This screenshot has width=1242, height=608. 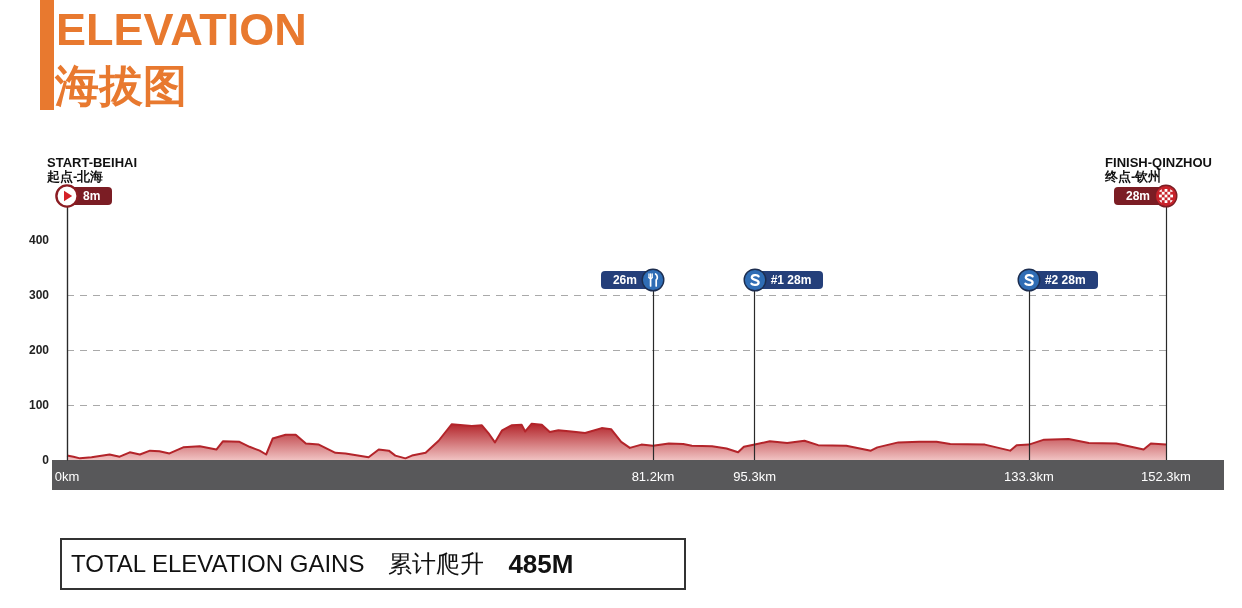 I want to click on y-tick-label: 200, so click(x=39, y=350).